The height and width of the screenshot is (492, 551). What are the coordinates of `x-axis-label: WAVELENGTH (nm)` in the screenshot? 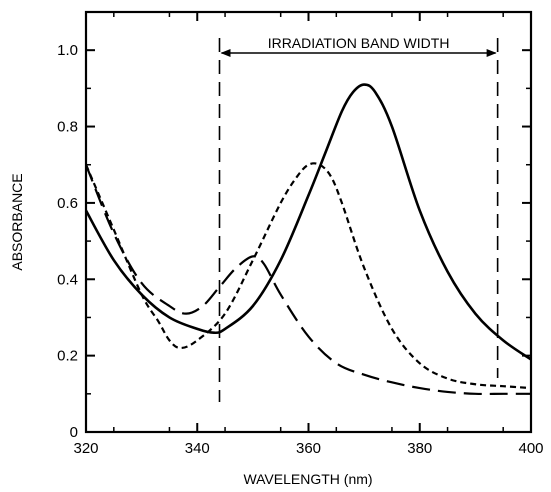 It's located at (307, 479).